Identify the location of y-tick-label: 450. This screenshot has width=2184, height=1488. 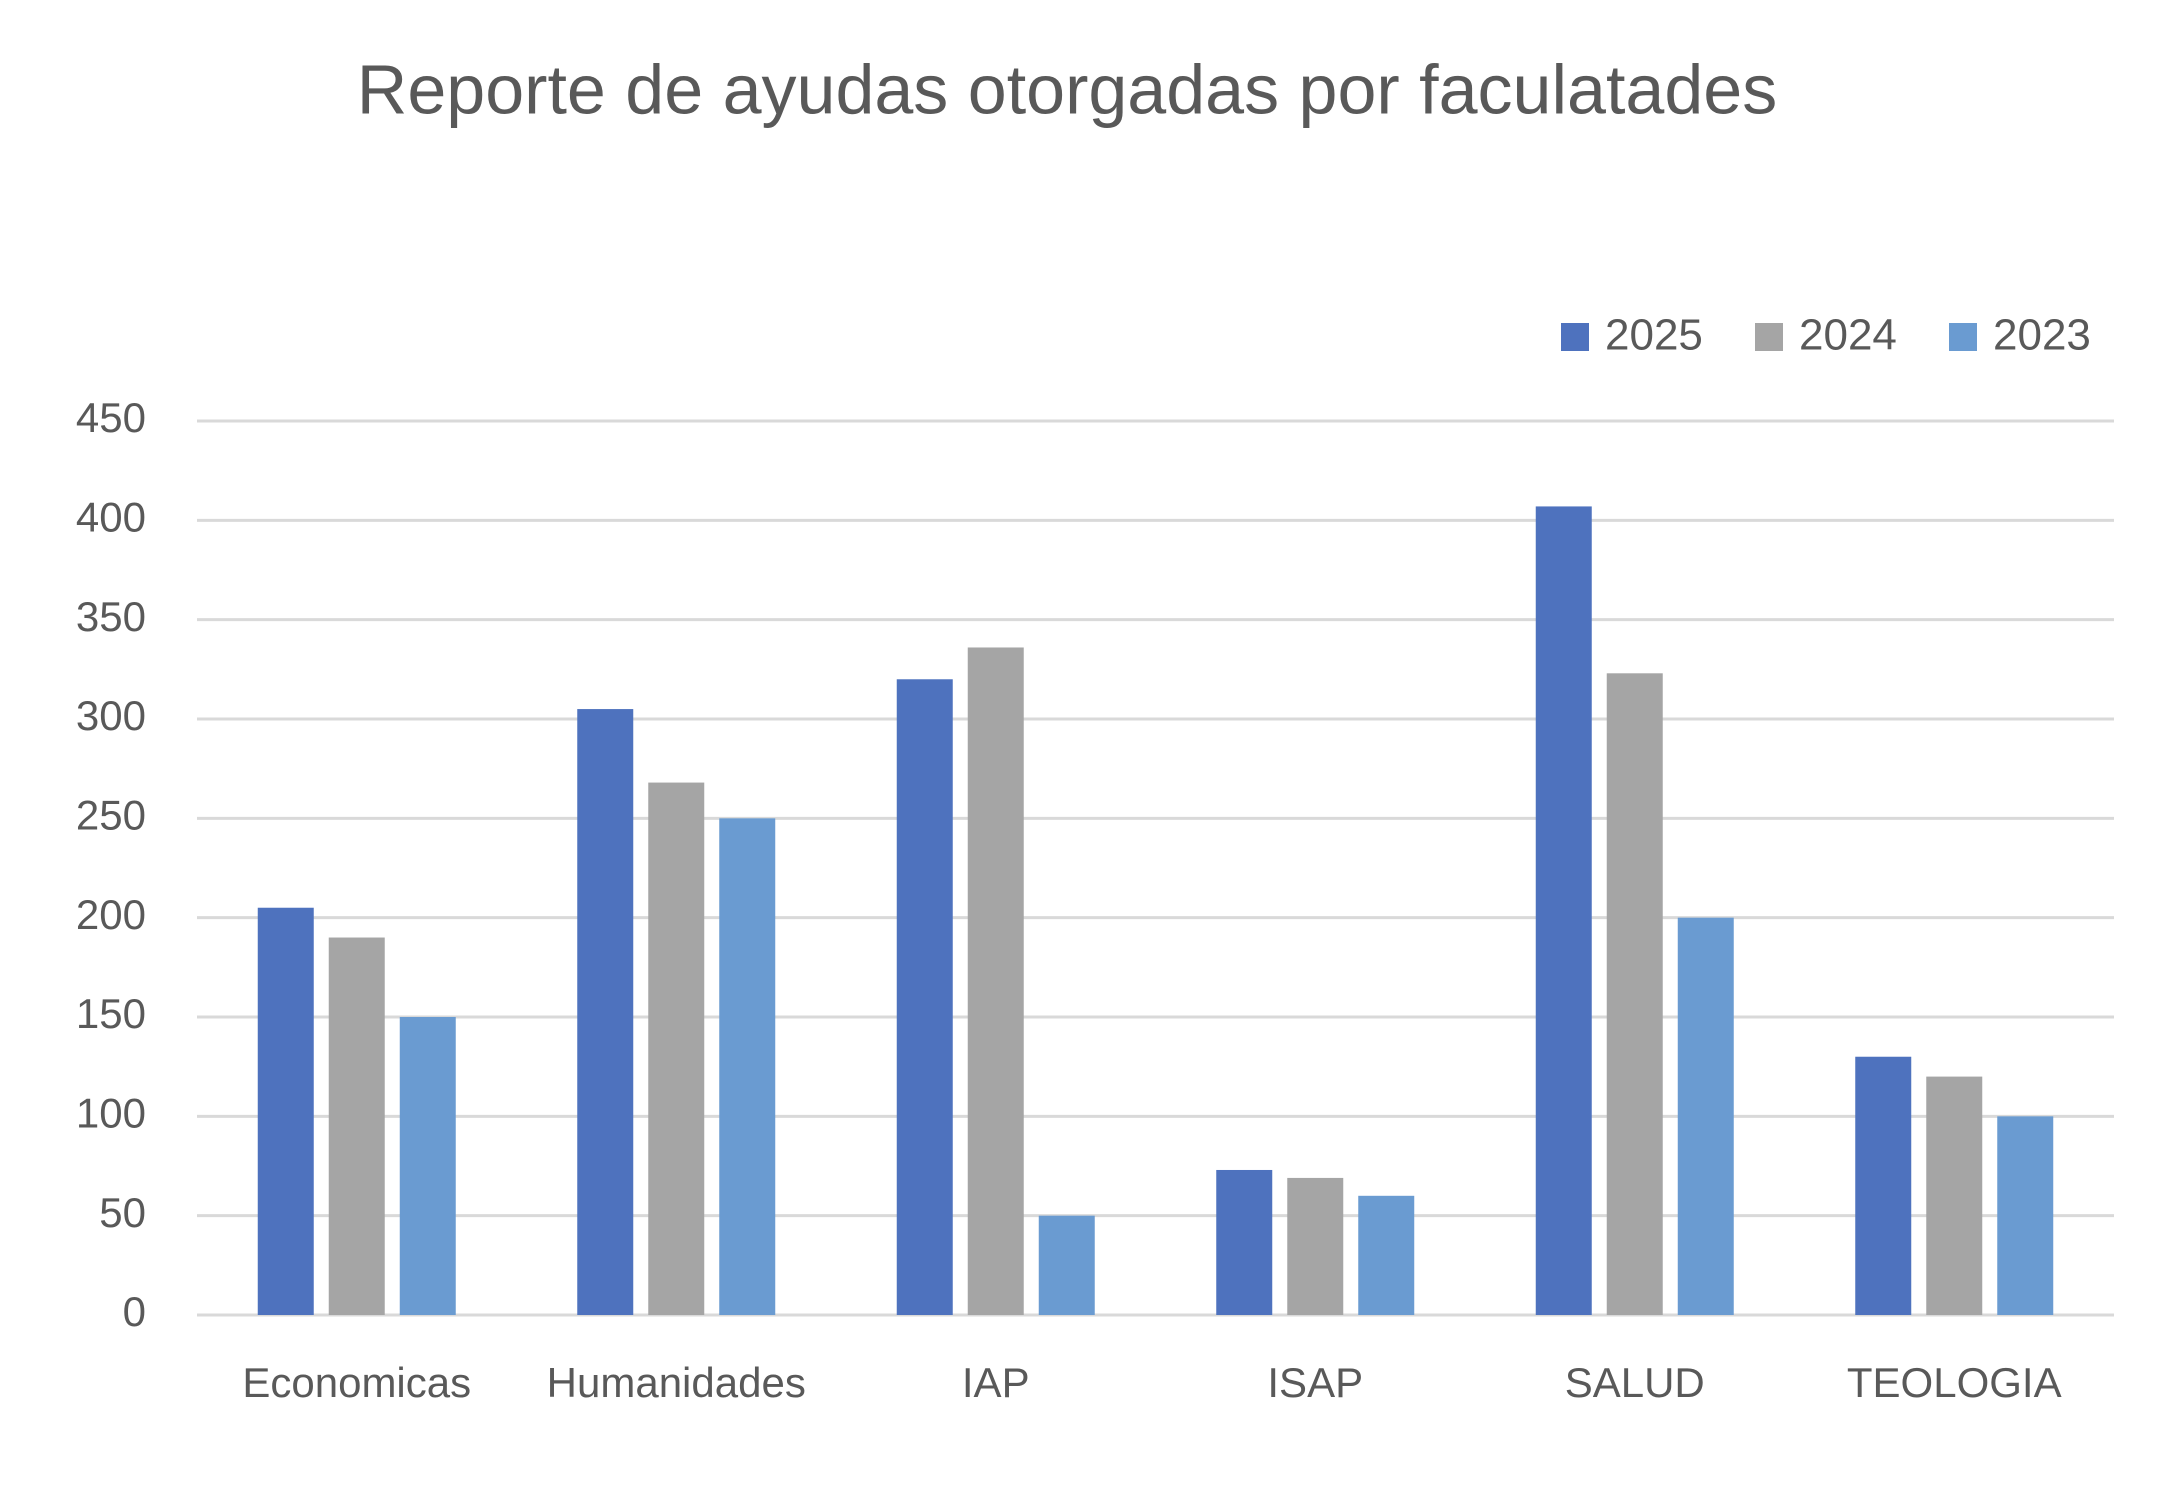
(111, 417).